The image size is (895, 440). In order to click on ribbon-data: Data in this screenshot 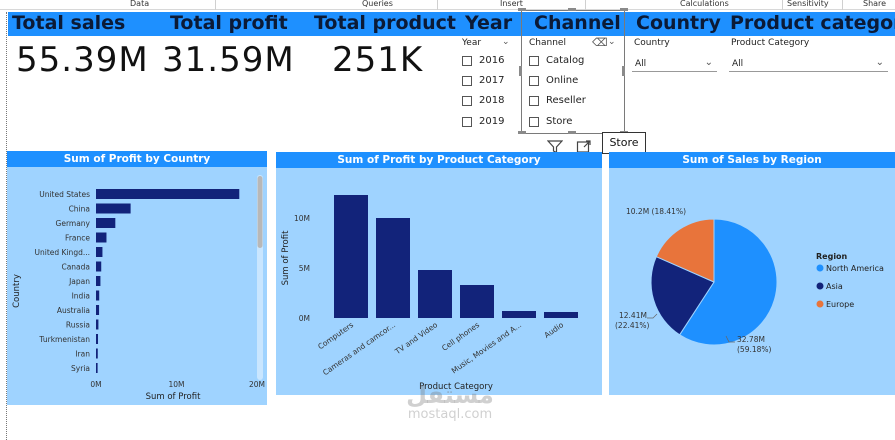, I will do `click(140, 4)`.